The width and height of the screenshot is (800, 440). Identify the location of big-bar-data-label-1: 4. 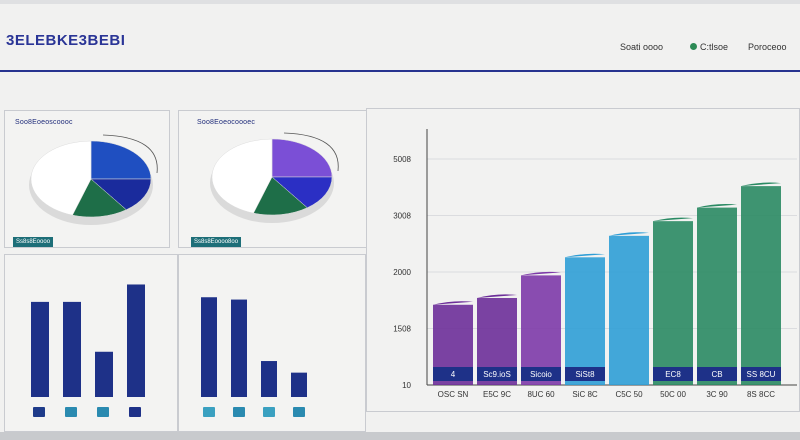
(453, 374).